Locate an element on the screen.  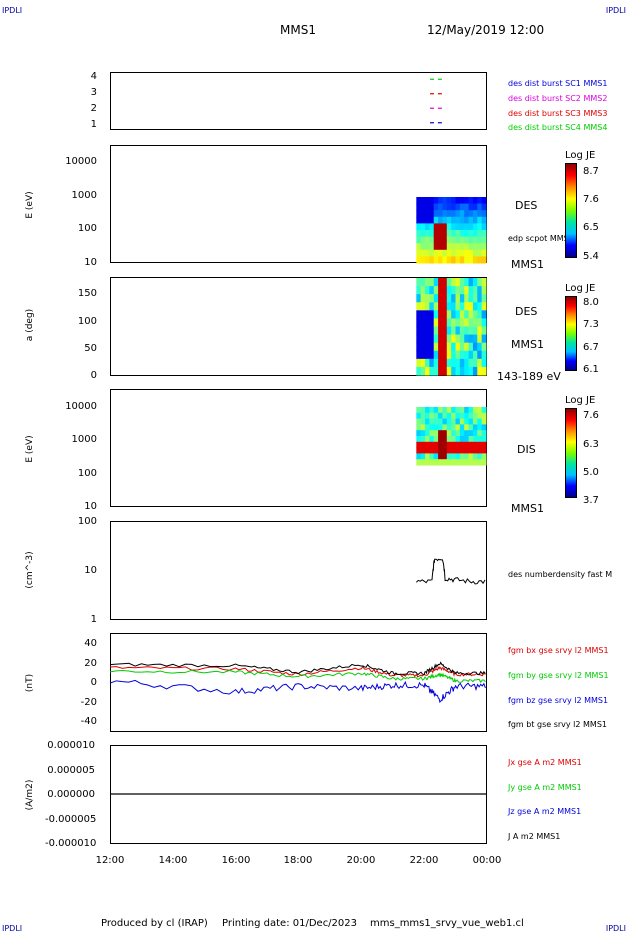
p7-ytick: -0.000005 is located at coordinates (71, 819).